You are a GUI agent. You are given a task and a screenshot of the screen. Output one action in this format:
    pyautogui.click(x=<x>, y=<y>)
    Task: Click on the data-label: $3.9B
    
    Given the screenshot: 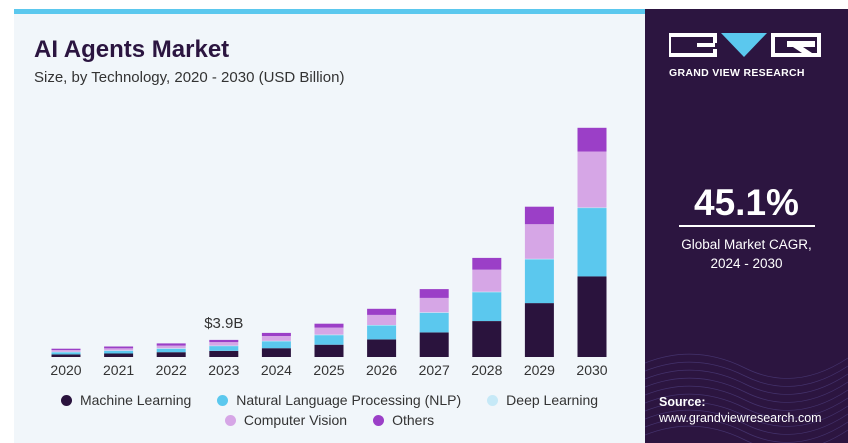 What is the action you would take?
    pyautogui.click(x=223, y=323)
    